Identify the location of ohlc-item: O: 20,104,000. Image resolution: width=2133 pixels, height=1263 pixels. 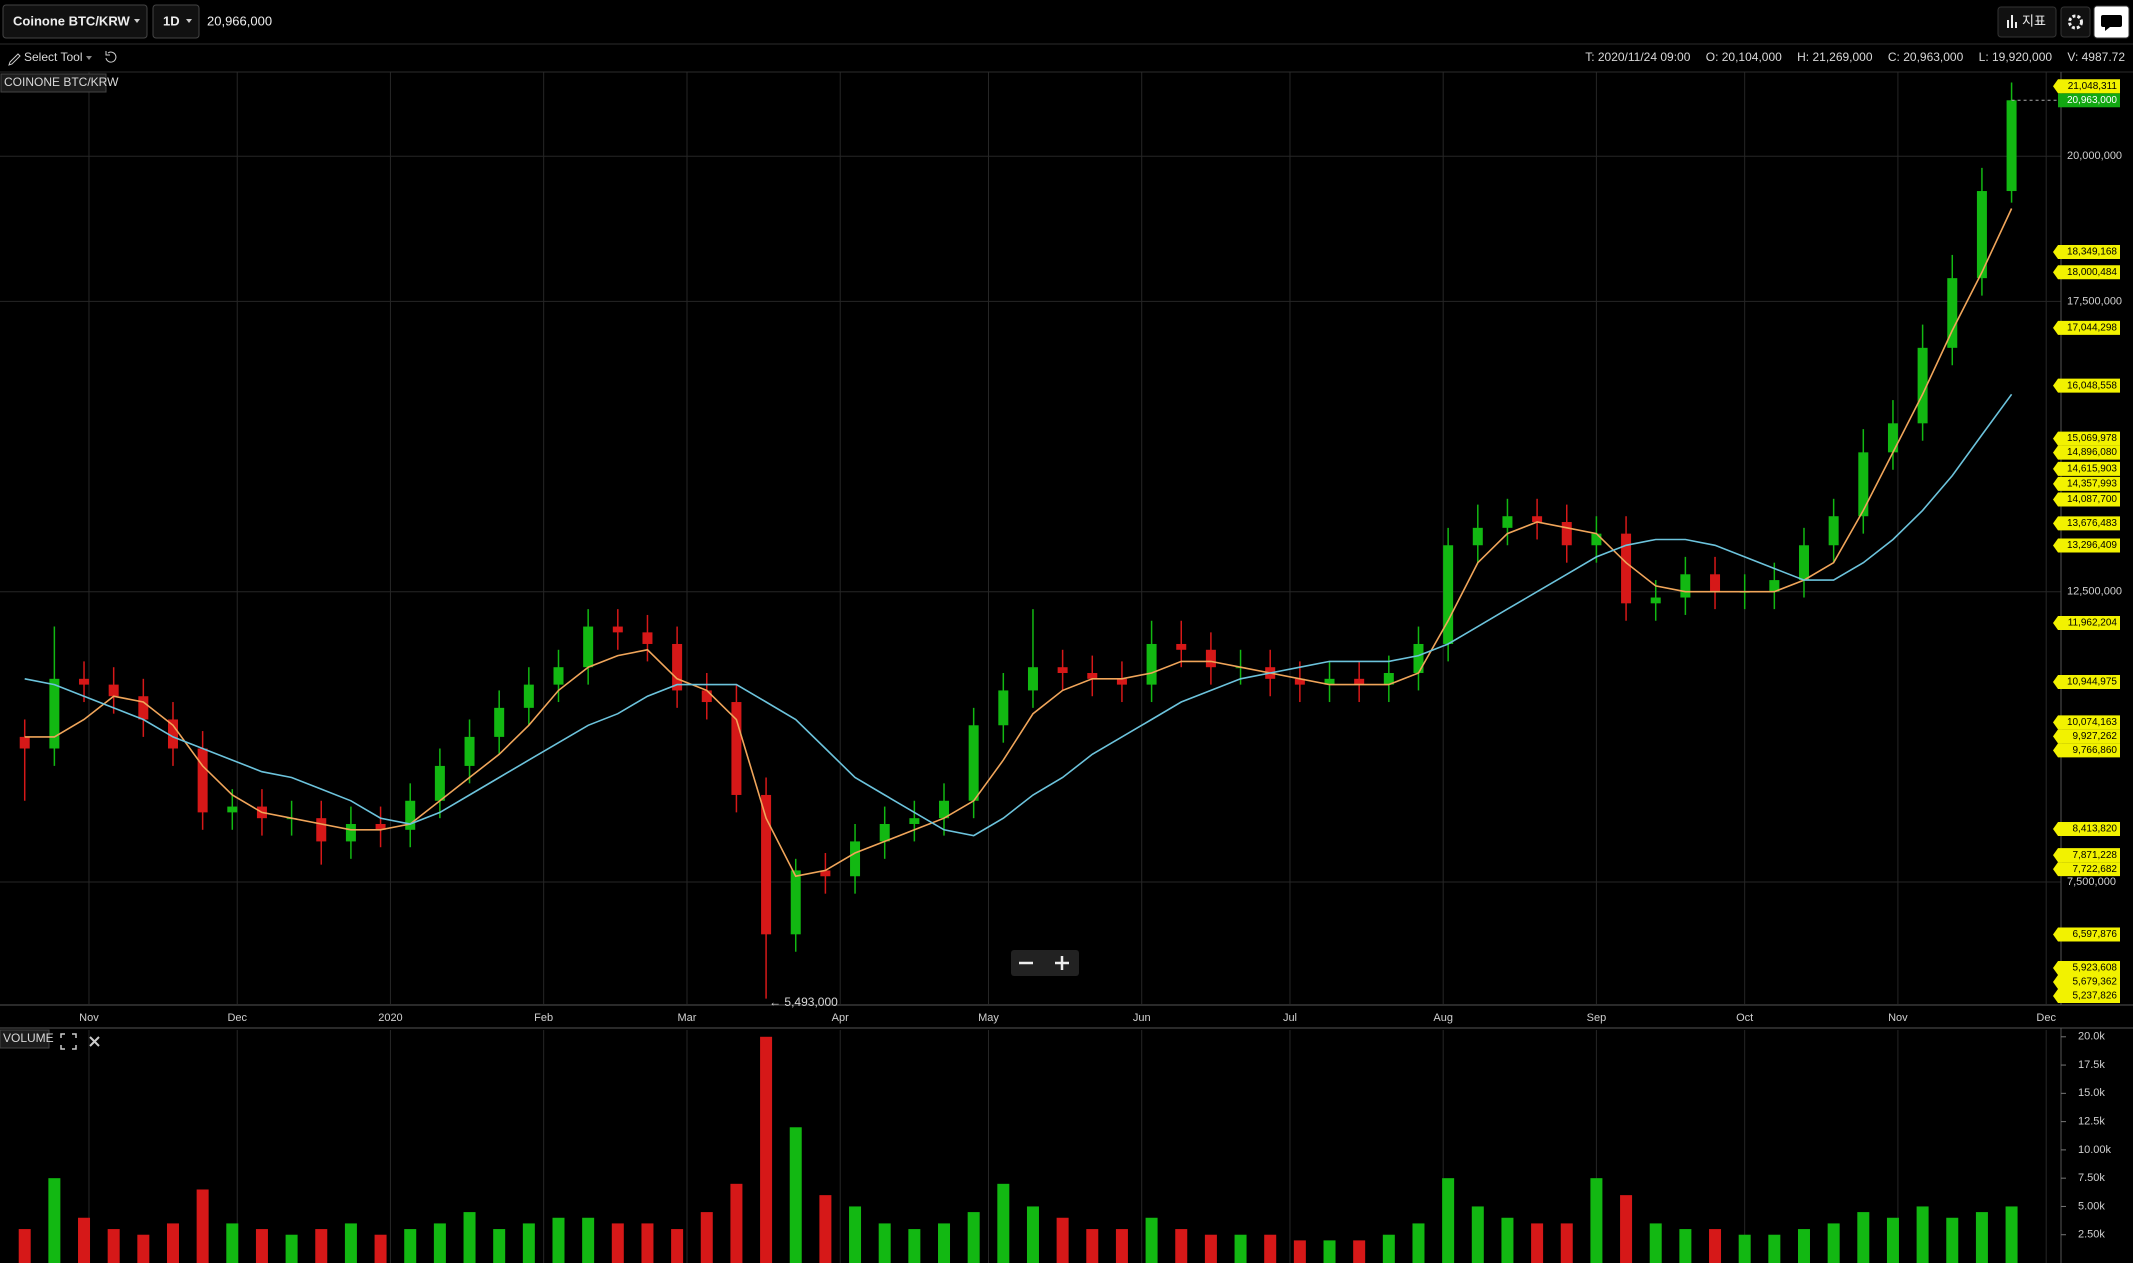
(1744, 57).